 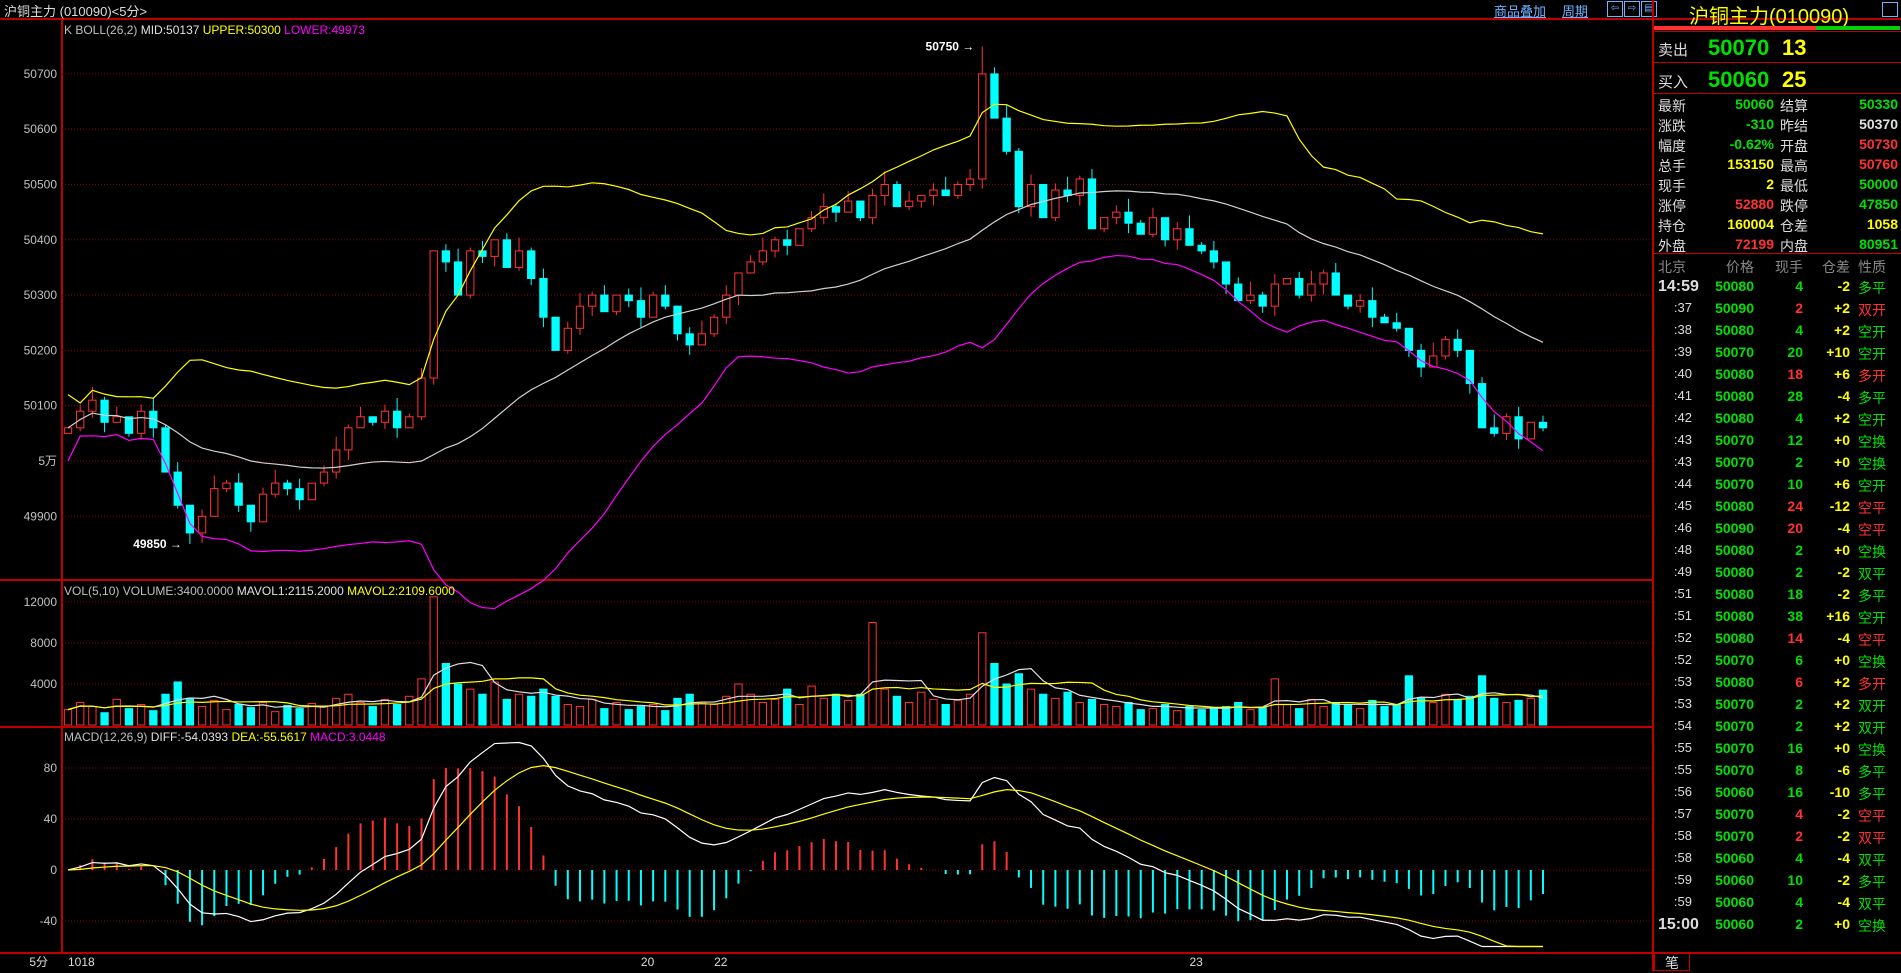 What do you see at coordinates (1795, 506) in the screenshot?
I see `trade-volume: 24` at bounding box center [1795, 506].